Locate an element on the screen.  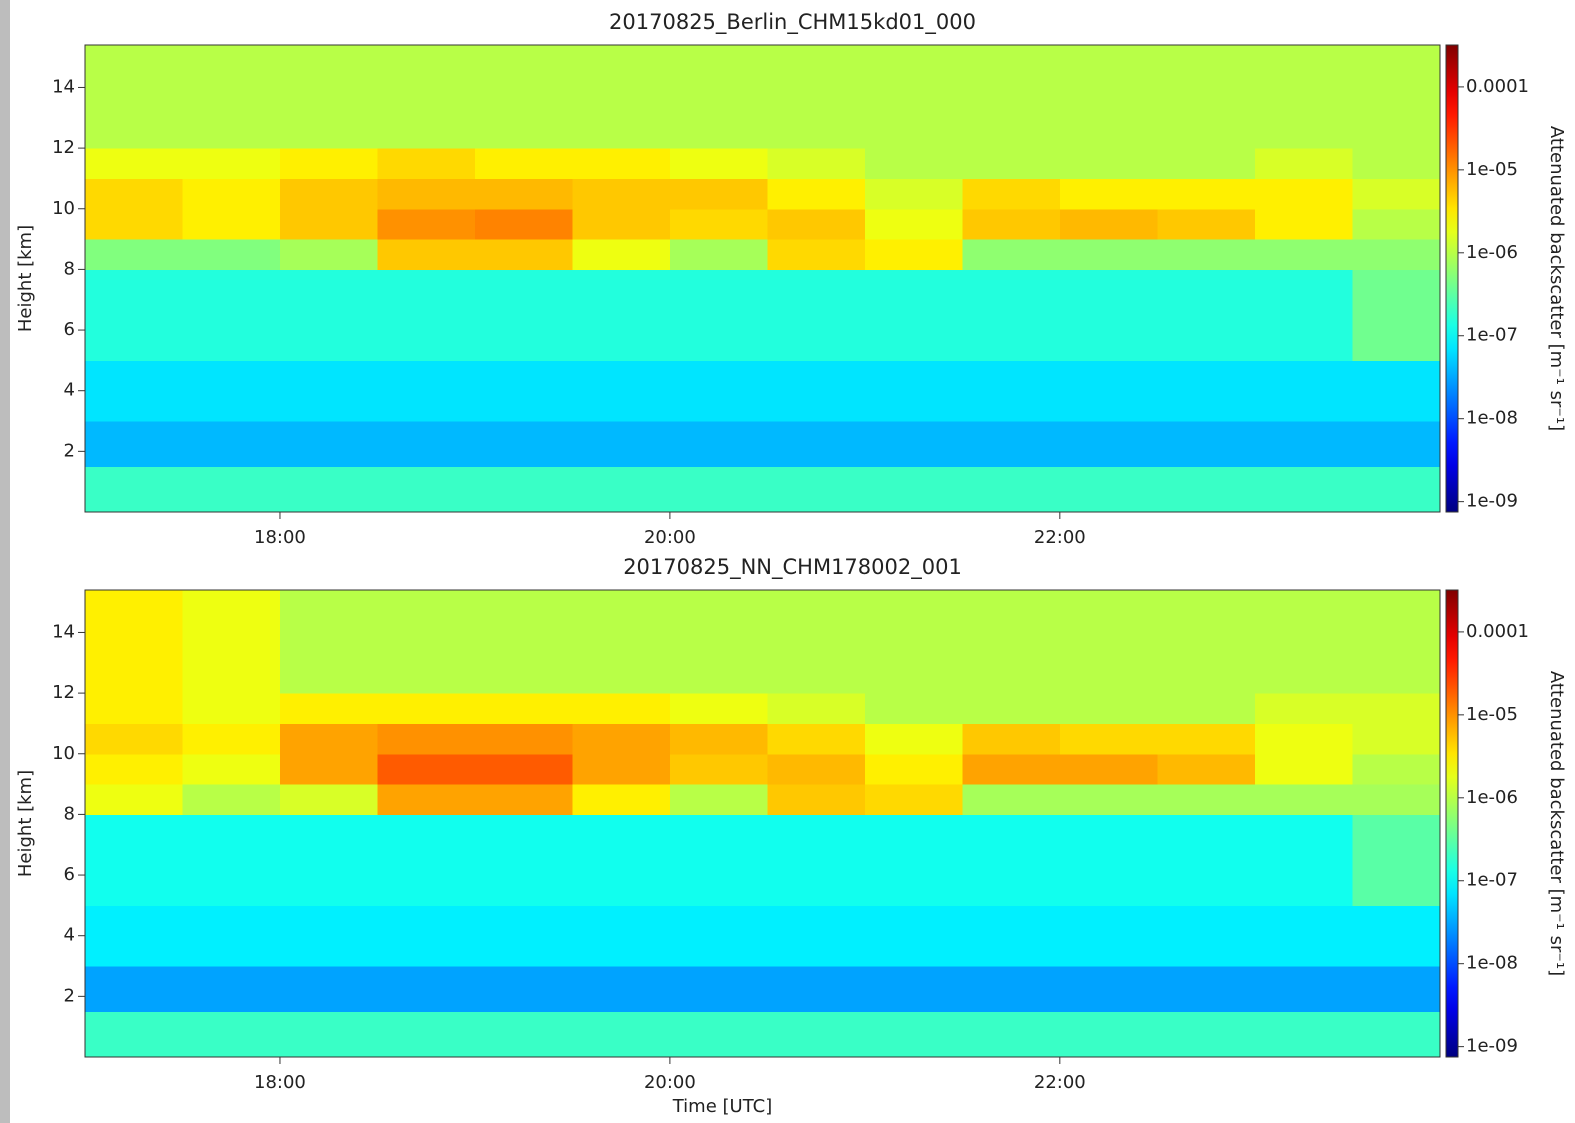
y-tick-label: 10 is located at coordinates (63, 753).